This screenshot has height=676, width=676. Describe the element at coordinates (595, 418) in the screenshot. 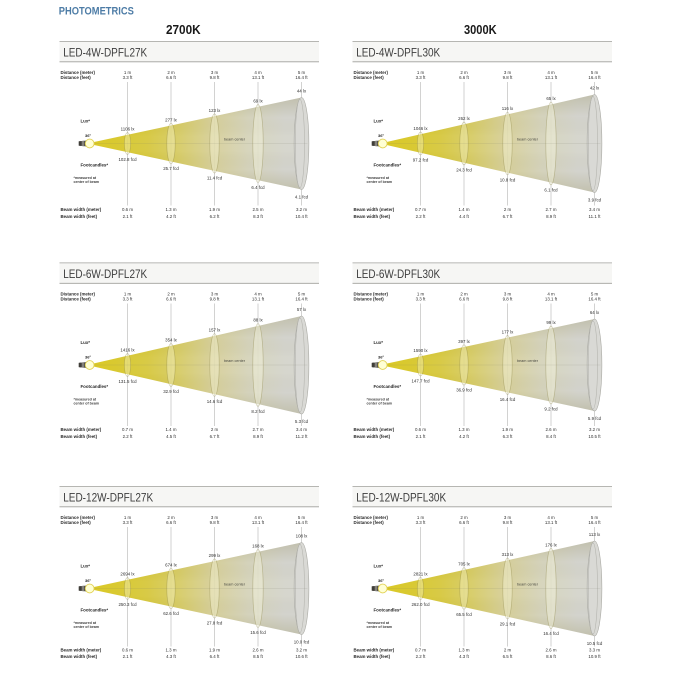

I see `svg-text: 5.9 fcd` at that location.